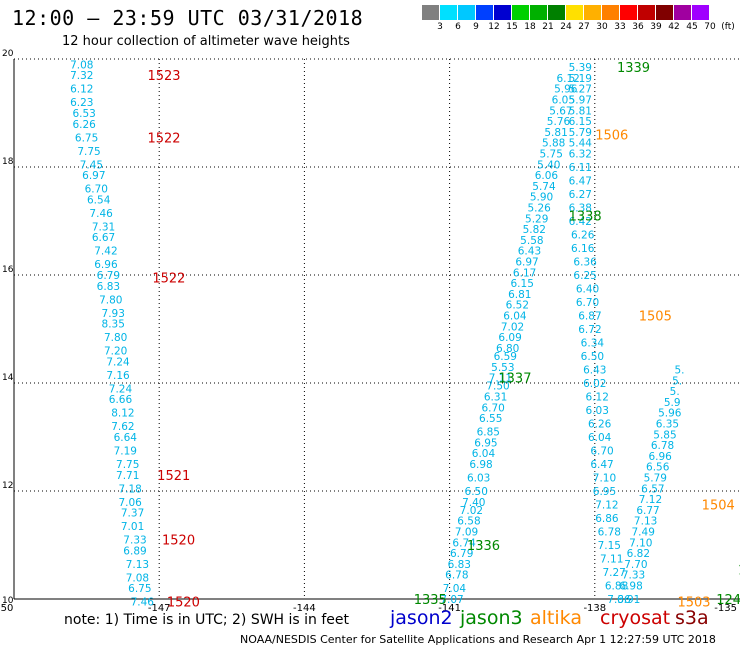 The image size is (740, 650). Describe the element at coordinates (580, 182) in the screenshot. I see `wave-height-value: 6.47` at that location.